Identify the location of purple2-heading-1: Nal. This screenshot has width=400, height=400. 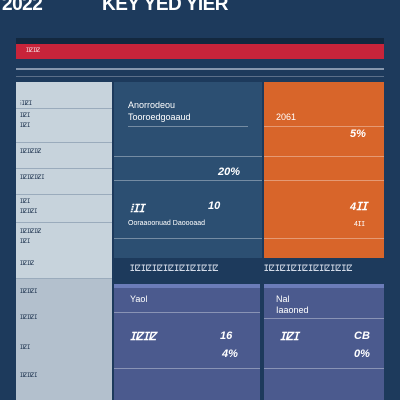
(283, 299).